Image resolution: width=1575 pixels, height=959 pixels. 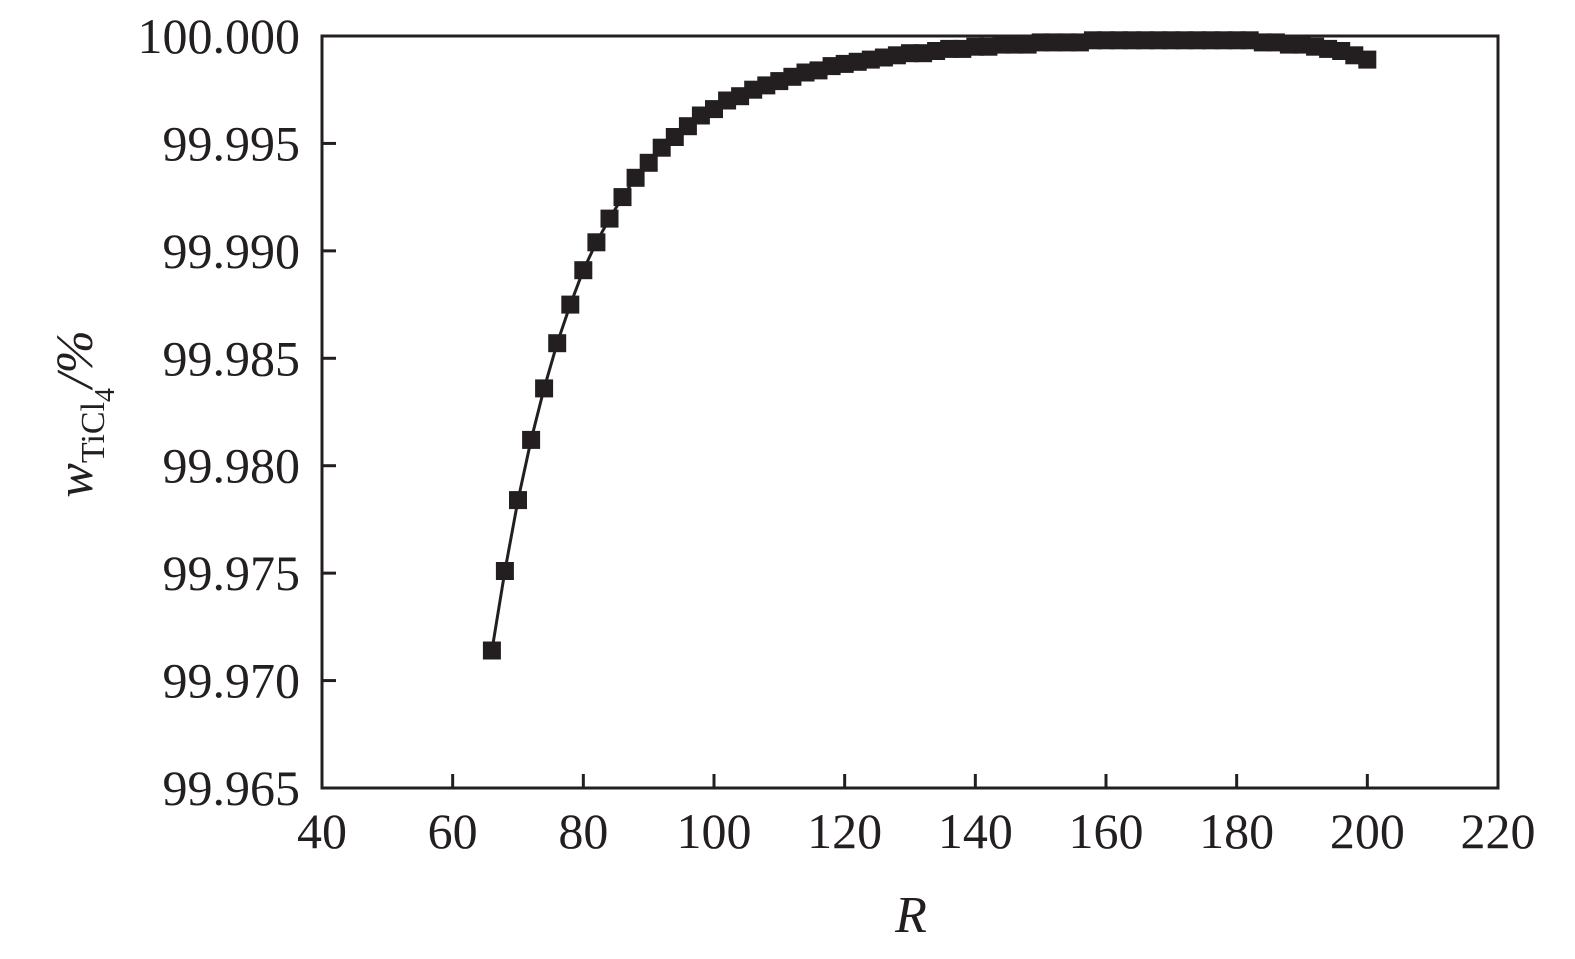 I want to click on x-axis-label: R, so click(x=910, y=915).